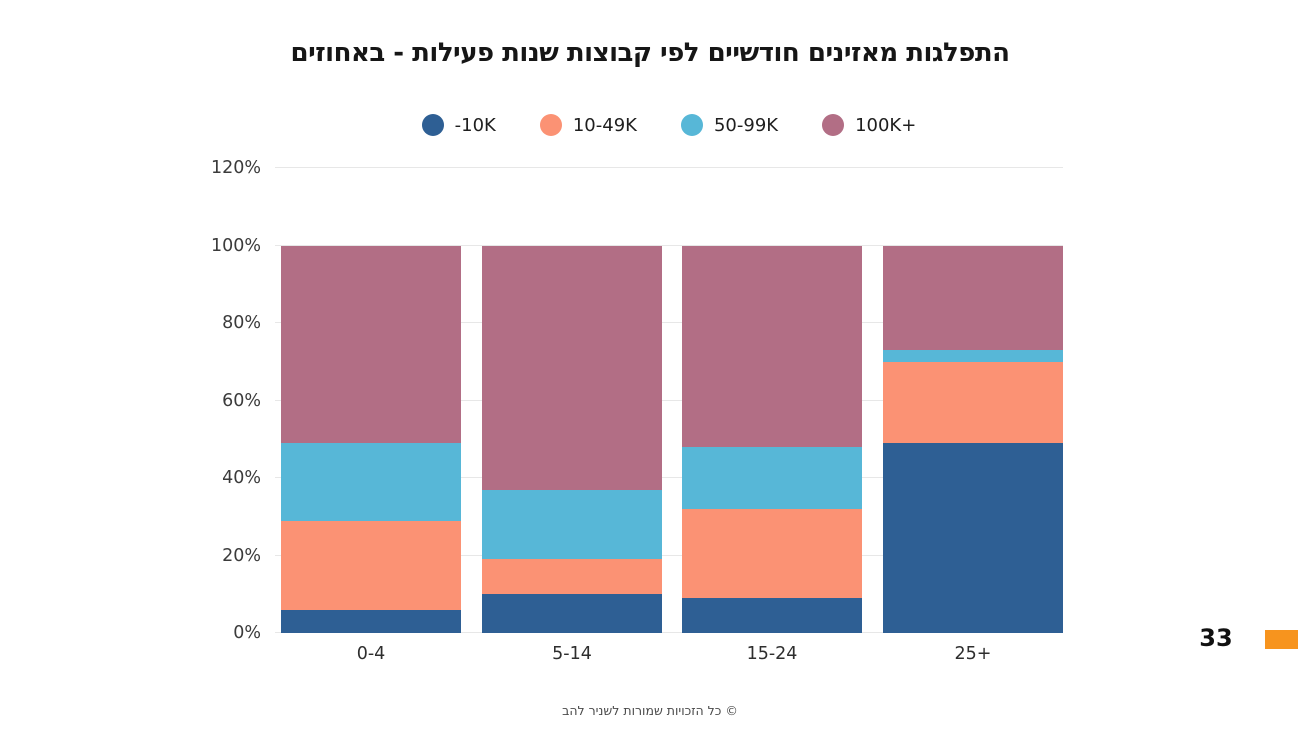  Describe the element at coordinates (772, 654) in the screenshot. I see `x-tick-label: 15-24` at that location.